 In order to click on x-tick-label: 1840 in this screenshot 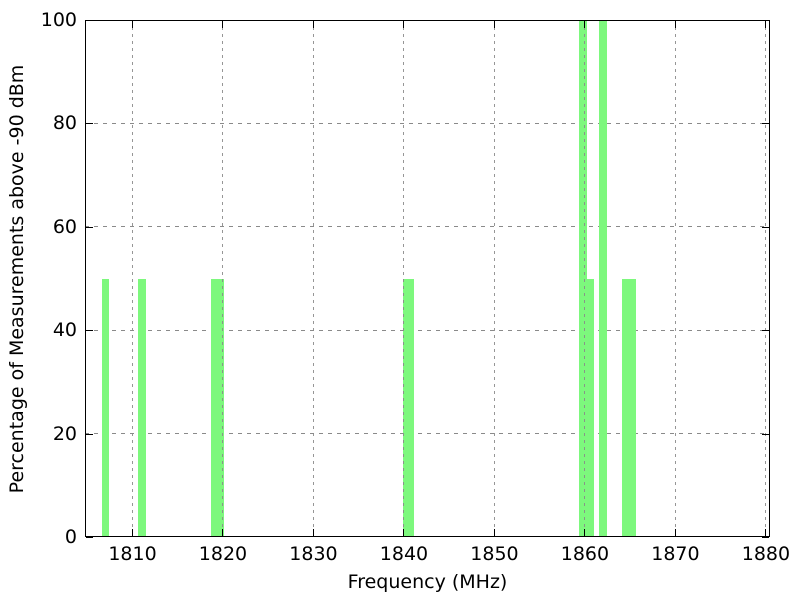, I will do `click(404, 554)`.